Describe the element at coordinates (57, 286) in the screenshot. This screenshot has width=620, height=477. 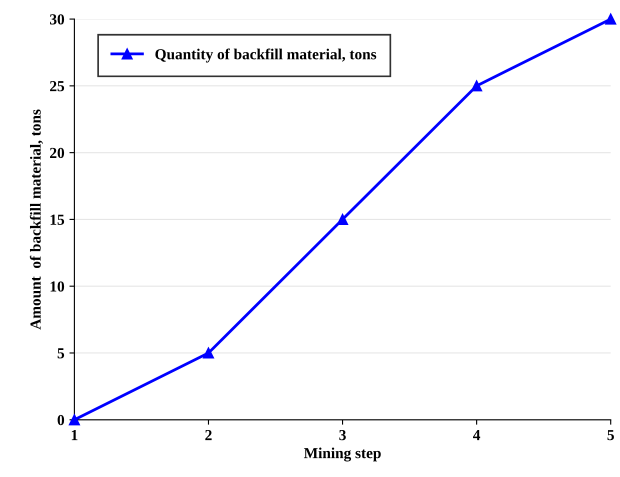
I see `y-tick-label: 10` at that location.